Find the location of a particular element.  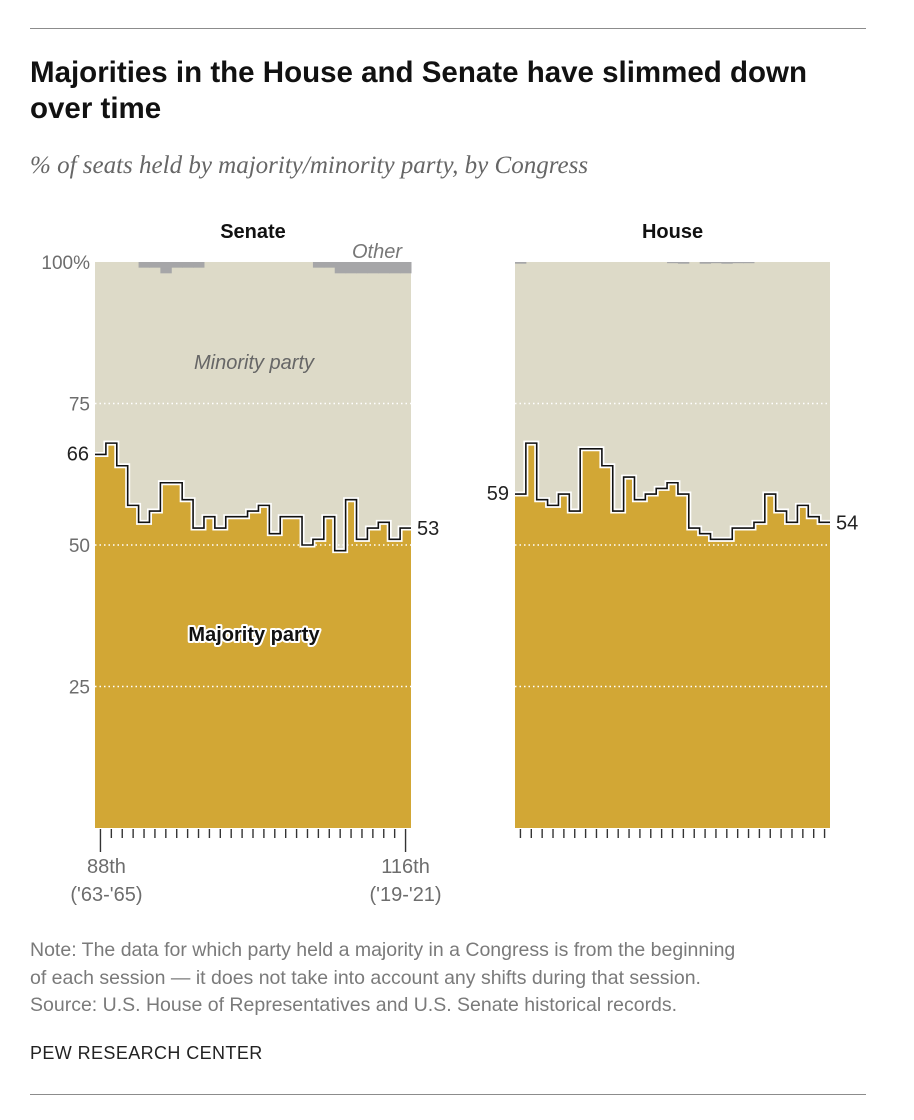

y-tick-label: 75 is located at coordinates (79, 405).